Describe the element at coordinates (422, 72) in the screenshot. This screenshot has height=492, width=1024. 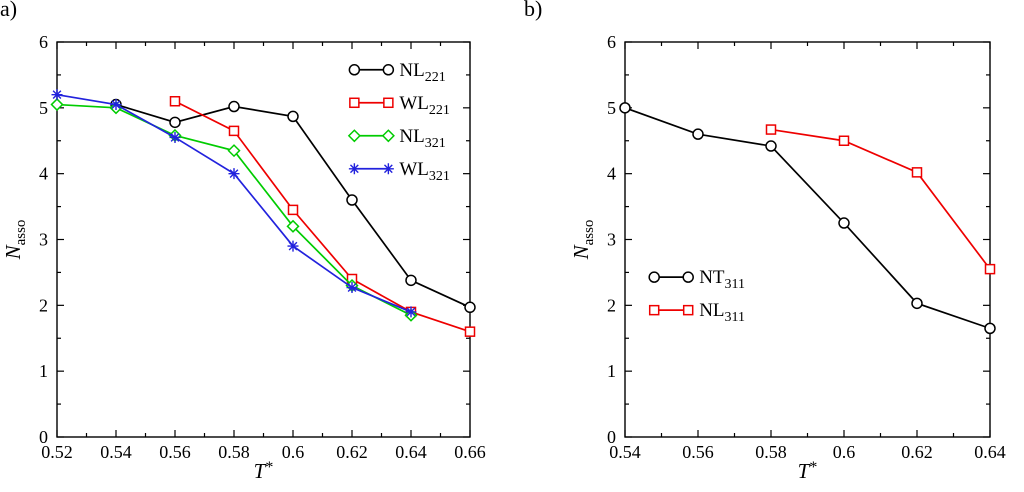
I see `legend-label: NL221` at that location.